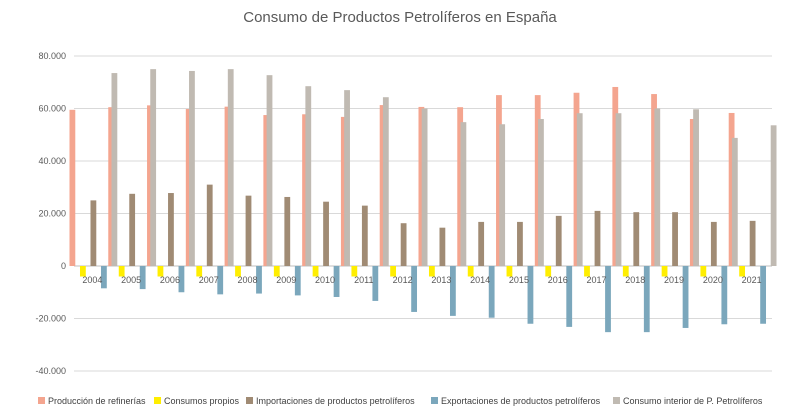  I want to click on x-tick-label: 2011, so click(363, 280).